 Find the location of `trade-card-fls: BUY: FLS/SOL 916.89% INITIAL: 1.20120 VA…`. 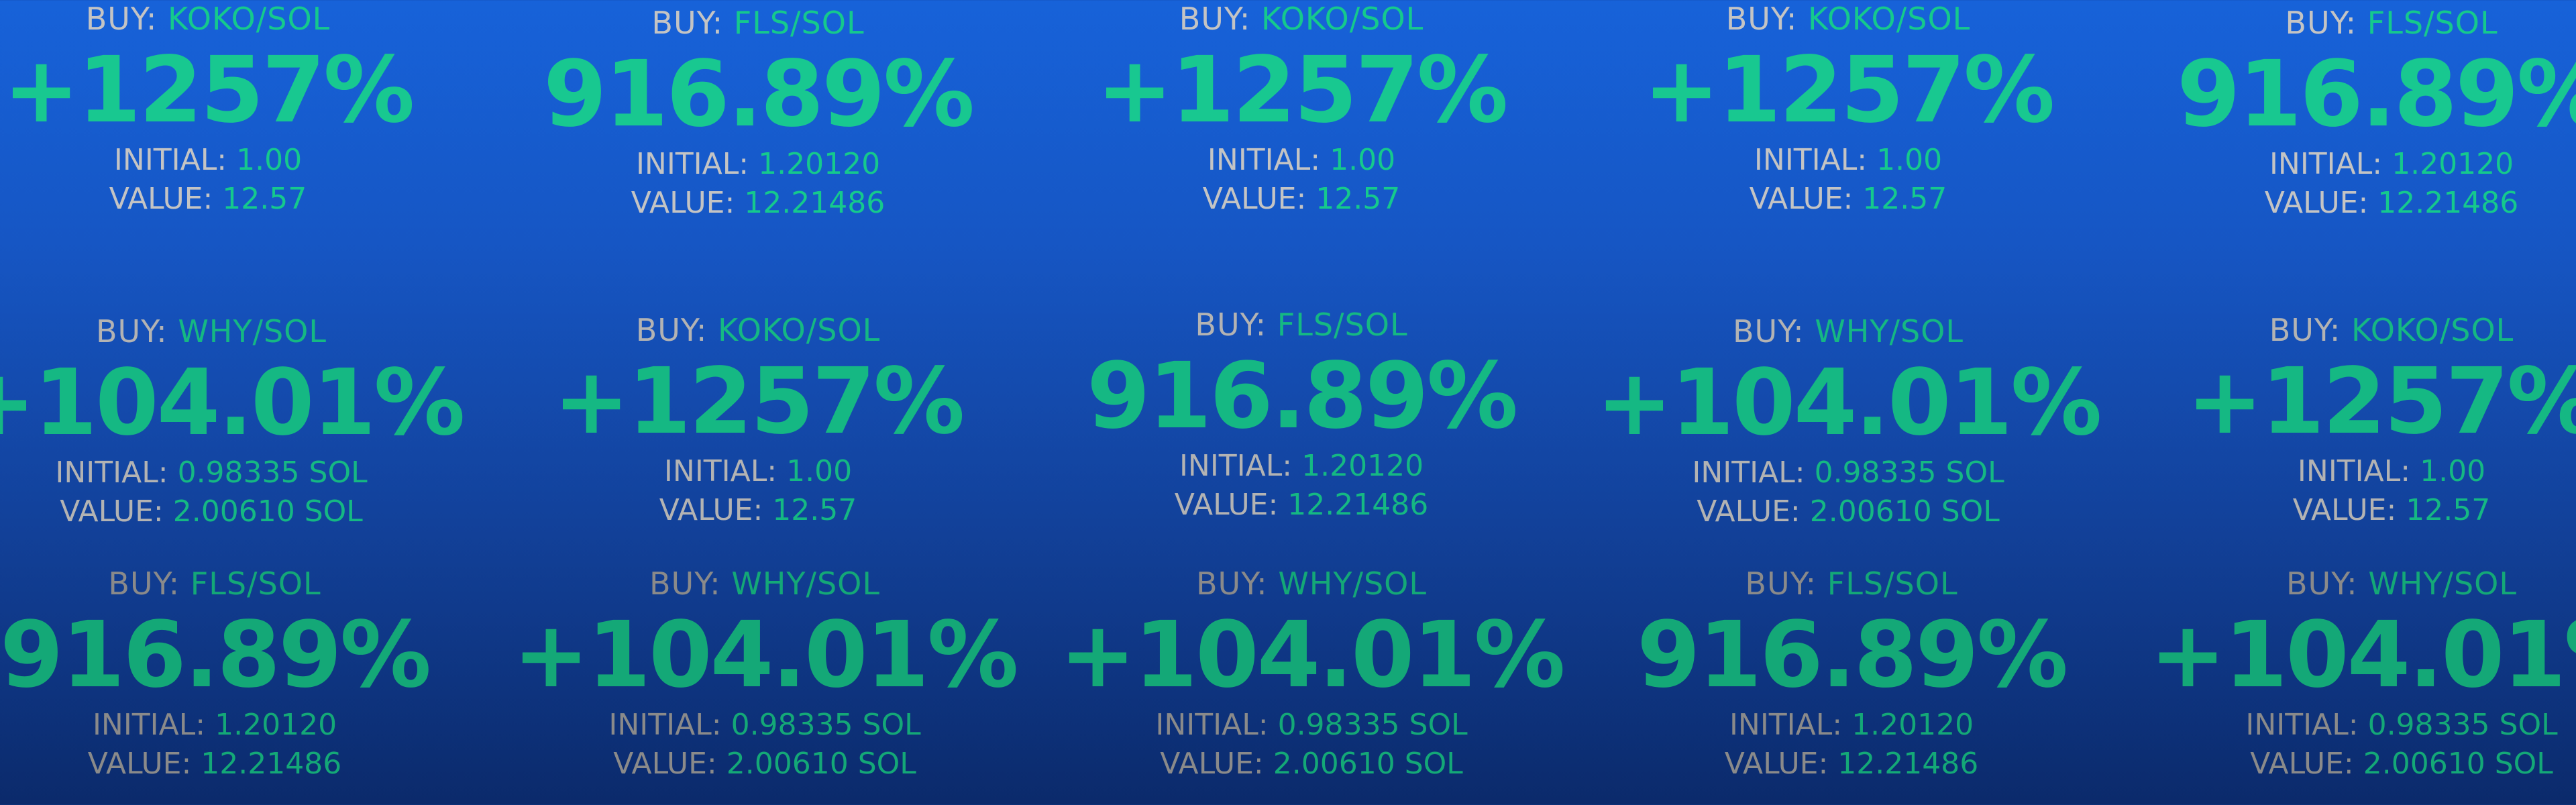

trade-card-fls: BUY: FLS/SOL 916.89% INITIAL: 1.20120 VA… is located at coordinates (251, 674).